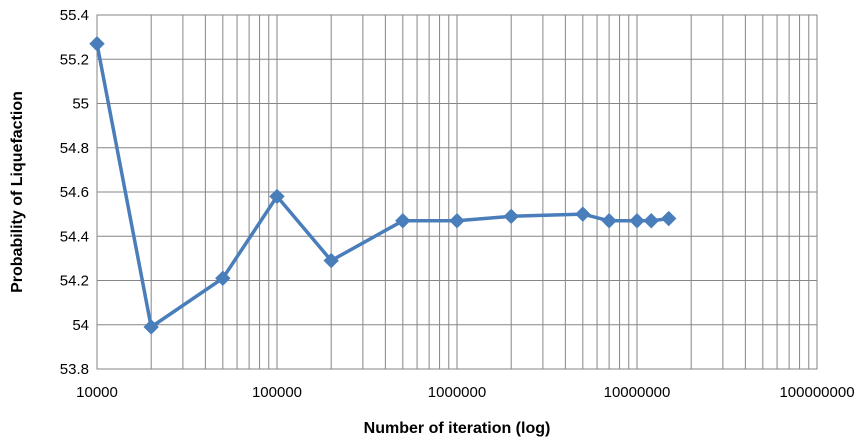 The image size is (867, 441). Describe the element at coordinates (74, 148) in the screenshot. I see `y-tick-label: 54.8` at that location.